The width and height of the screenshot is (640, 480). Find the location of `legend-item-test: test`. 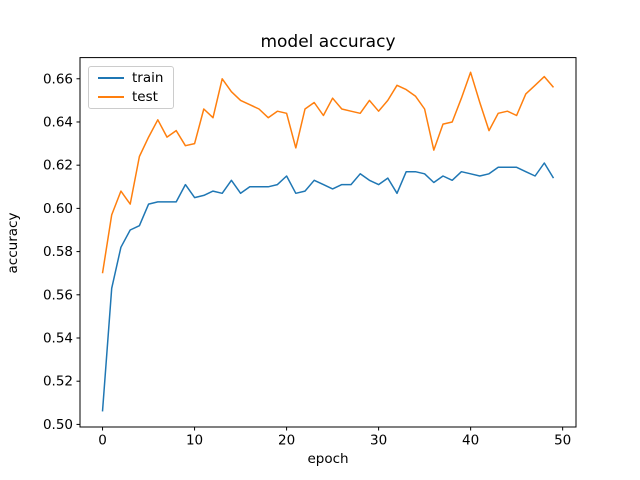

legend-item-test: test is located at coordinates (131, 97).